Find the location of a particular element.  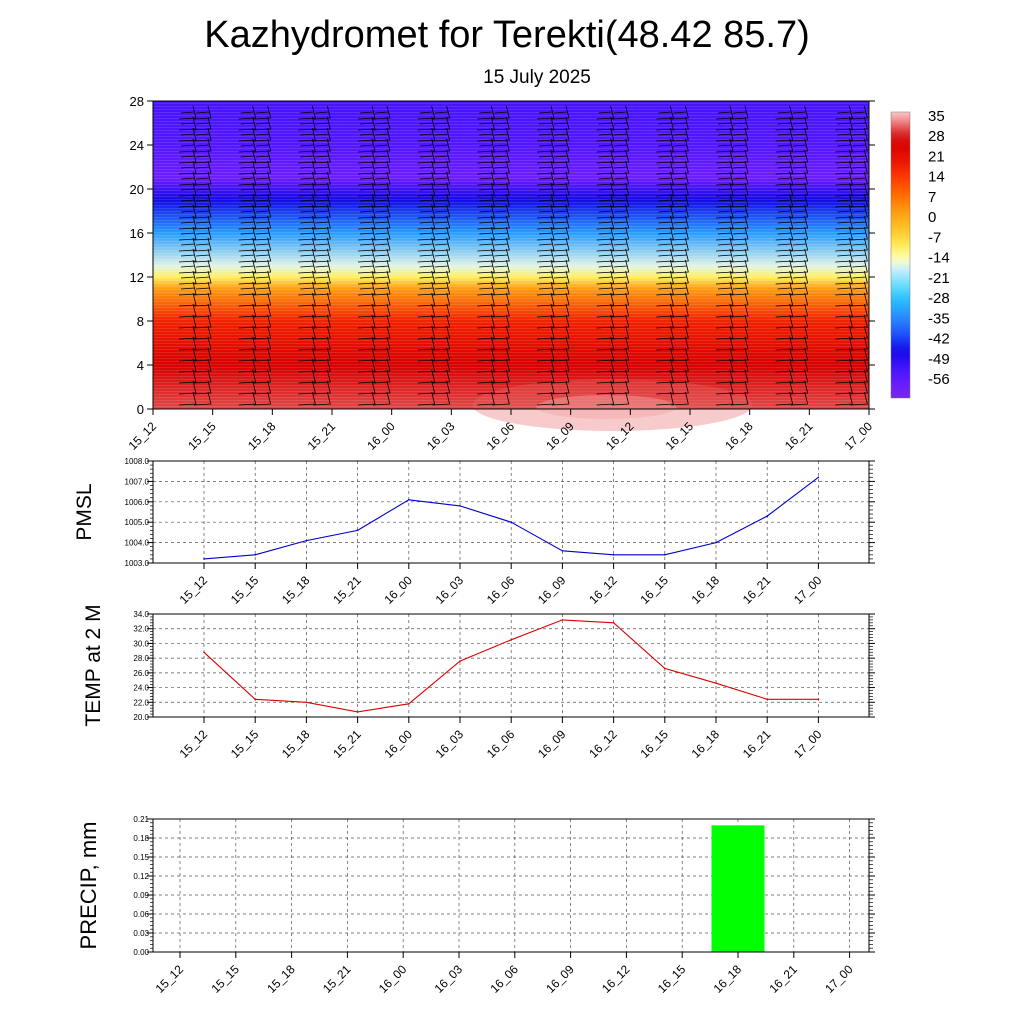

pmsl-xtick-label: 16_09 is located at coordinates (552, 590).